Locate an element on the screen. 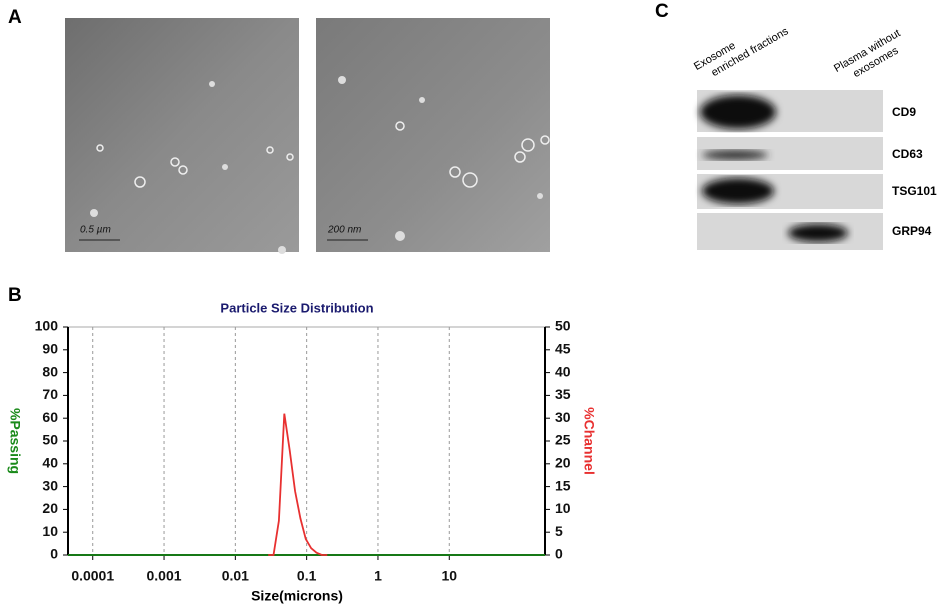 The width and height of the screenshot is (941, 608). y2-tick-label: 20 is located at coordinates (563, 463).